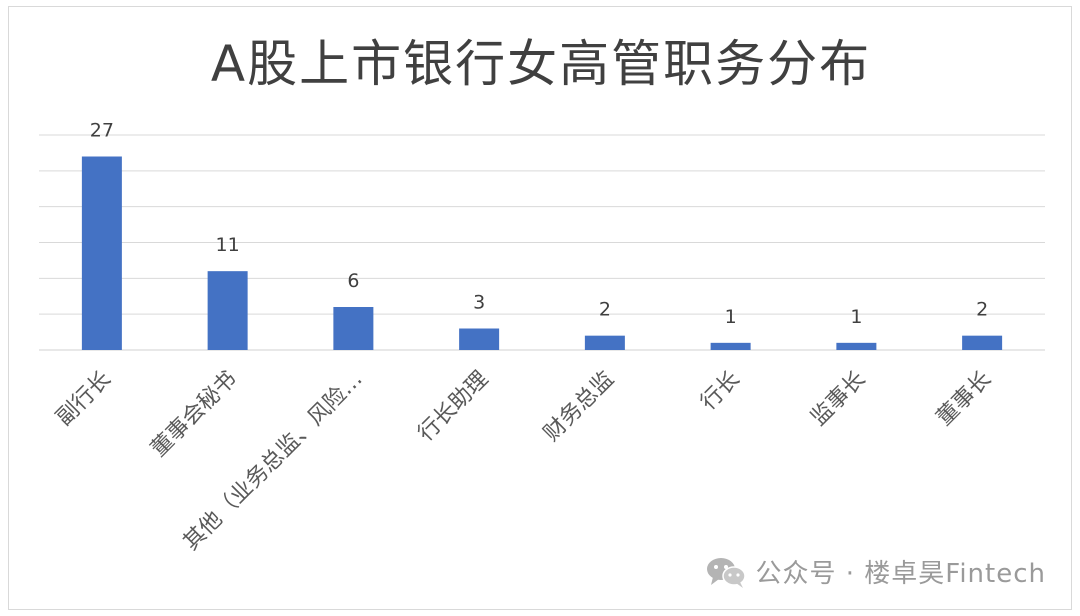 The width and height of the screenshot is (1080, 616). I want to click on watermark: 公众号 · 楼卓昊Fintech, so click(875, 571).